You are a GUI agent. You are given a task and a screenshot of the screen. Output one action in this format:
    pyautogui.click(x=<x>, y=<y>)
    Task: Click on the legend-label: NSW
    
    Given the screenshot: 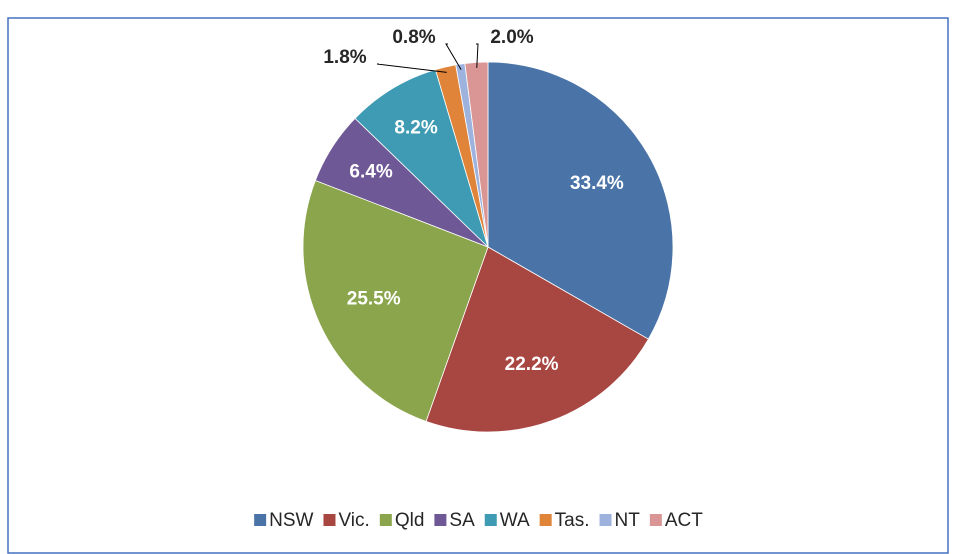 What is the action you would take?
    pyautogui.click(x=291, y=520)
    